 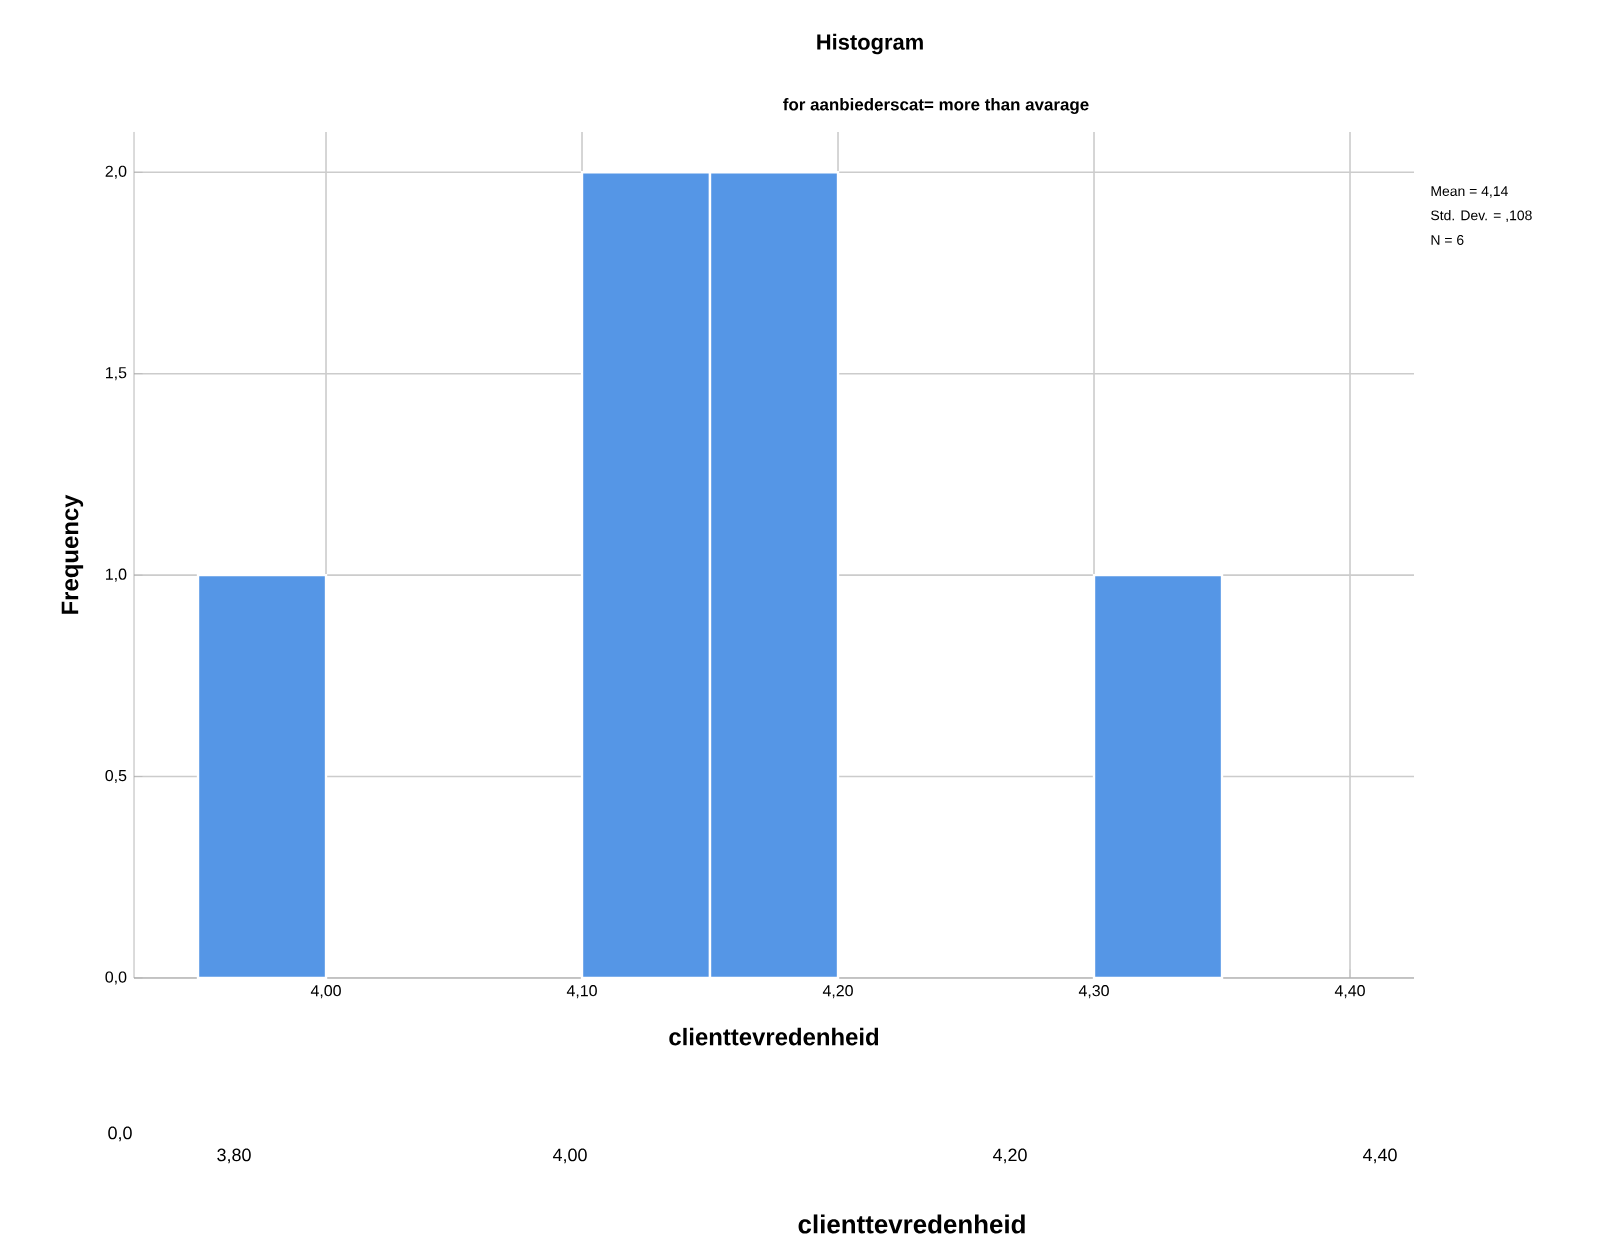 I want to click on text: 4,00, so click(x=569, y=1156).